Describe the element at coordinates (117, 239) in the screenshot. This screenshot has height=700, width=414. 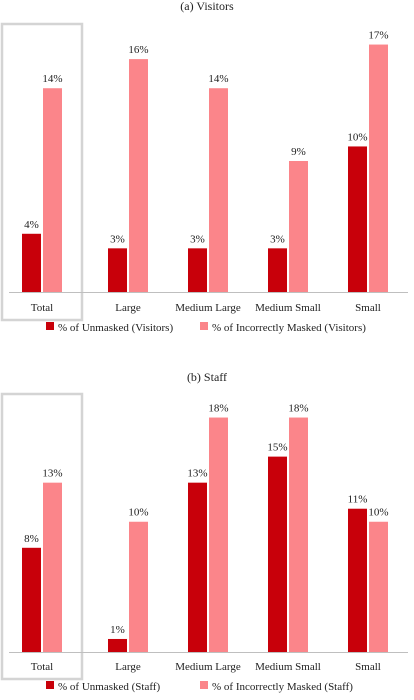
I see `chart-1-data-label-unmasked-1: 3%` at that location.